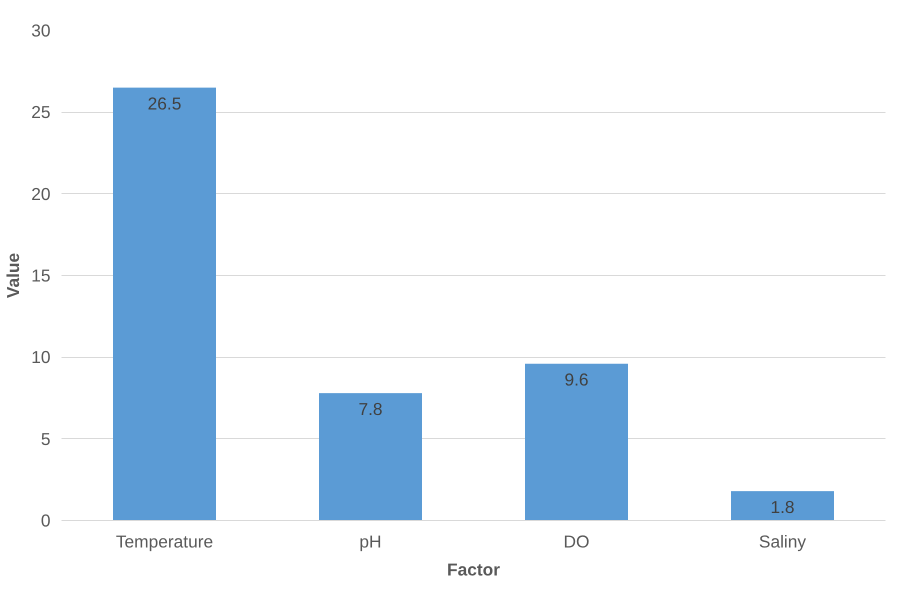  Describe the element at coordinates (13, 275) in the screenshot. I see `y-axis-title: Value` at that location.